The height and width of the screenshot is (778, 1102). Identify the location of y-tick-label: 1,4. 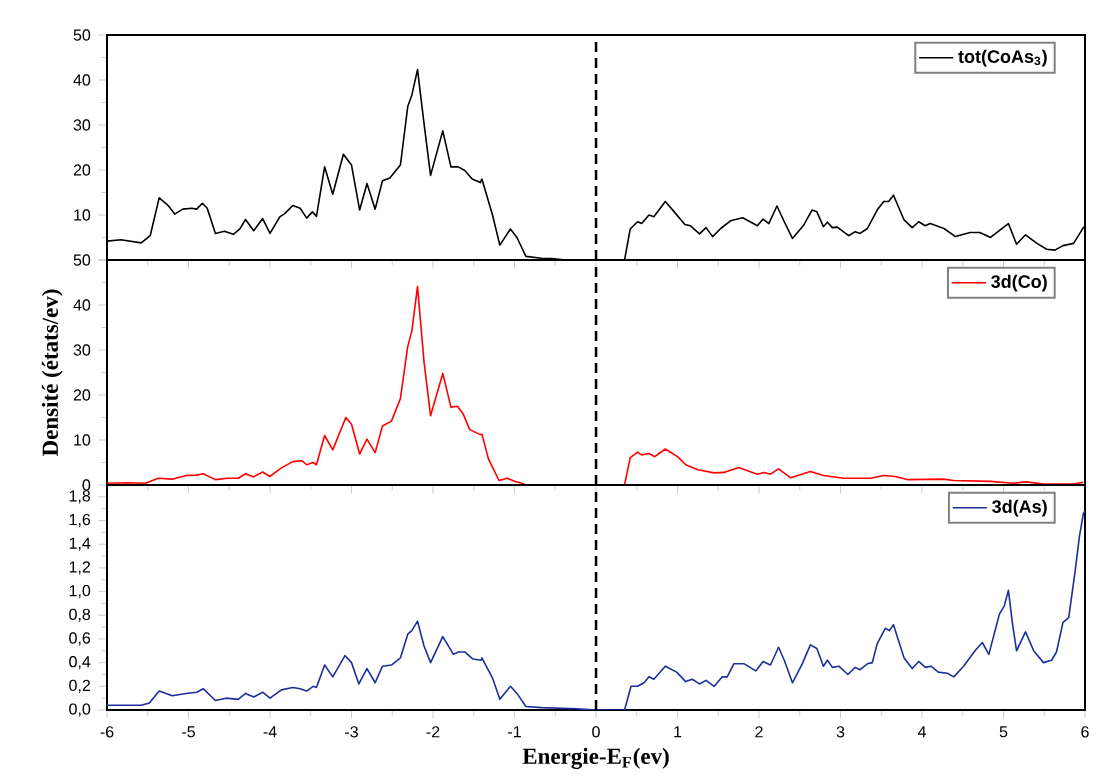
(80, 544).